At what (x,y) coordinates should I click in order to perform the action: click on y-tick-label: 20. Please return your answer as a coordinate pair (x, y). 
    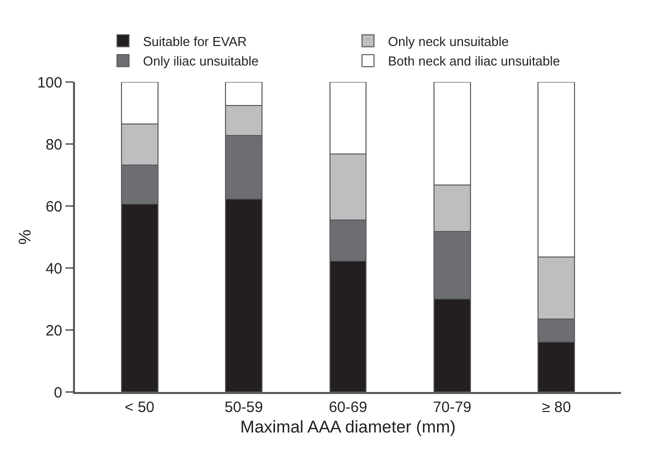
    Looking at the image, I should click on (54, 331).